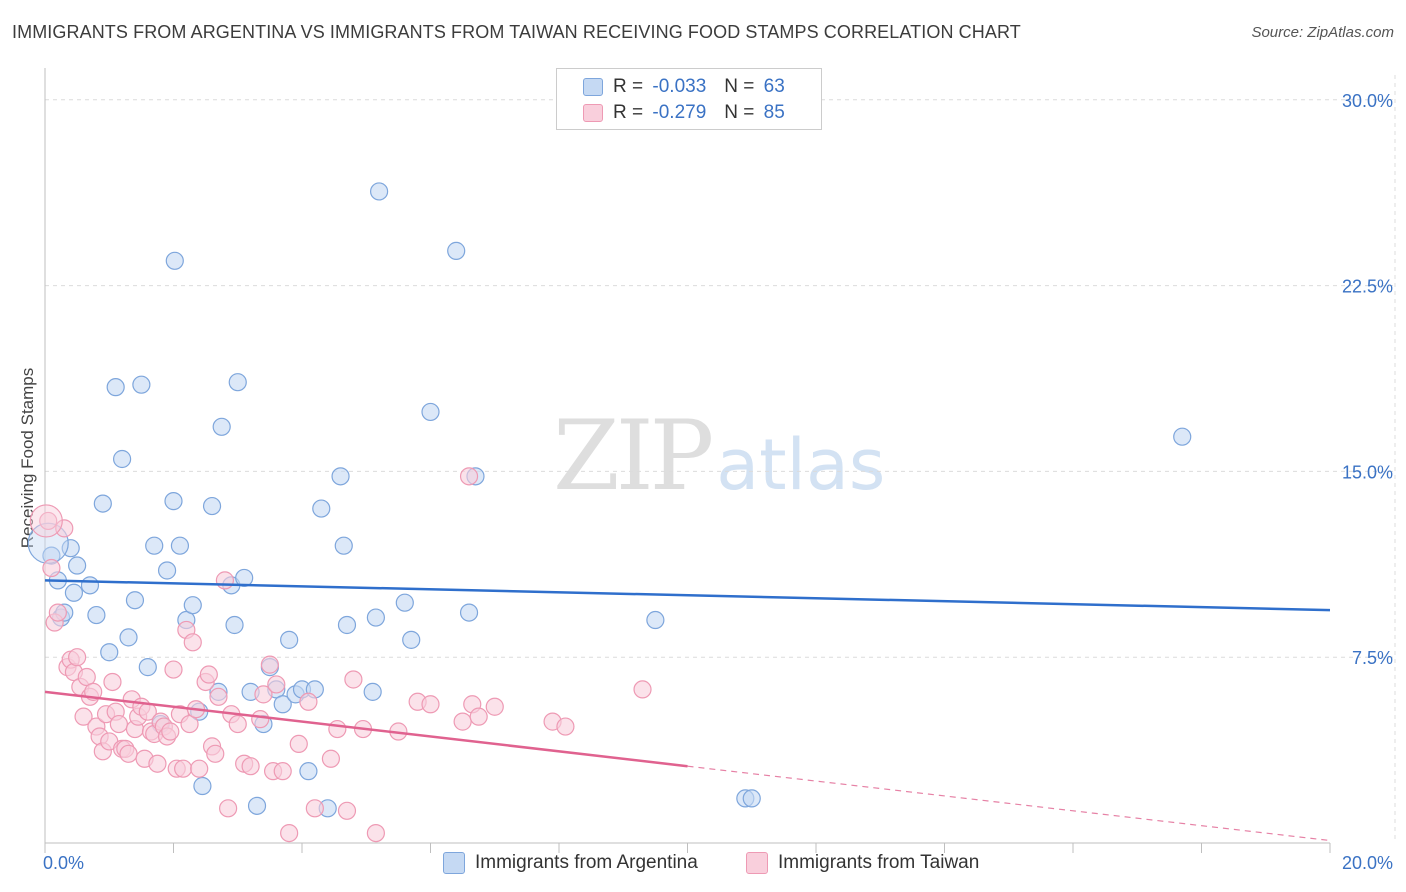 The width and height of the screenshot is (1406, 892). Describe the element at coordinates (679, 112) in the screenshot. I see `r-value-taiwan: -0.279` at that location.